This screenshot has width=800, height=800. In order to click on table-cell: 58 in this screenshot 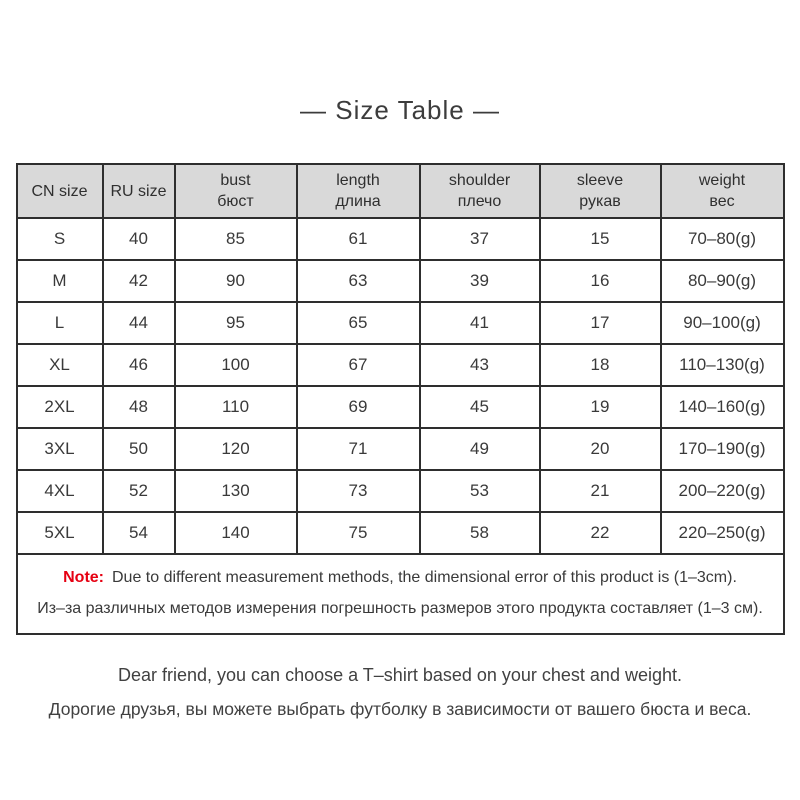, I will do `click(479, 533)`.